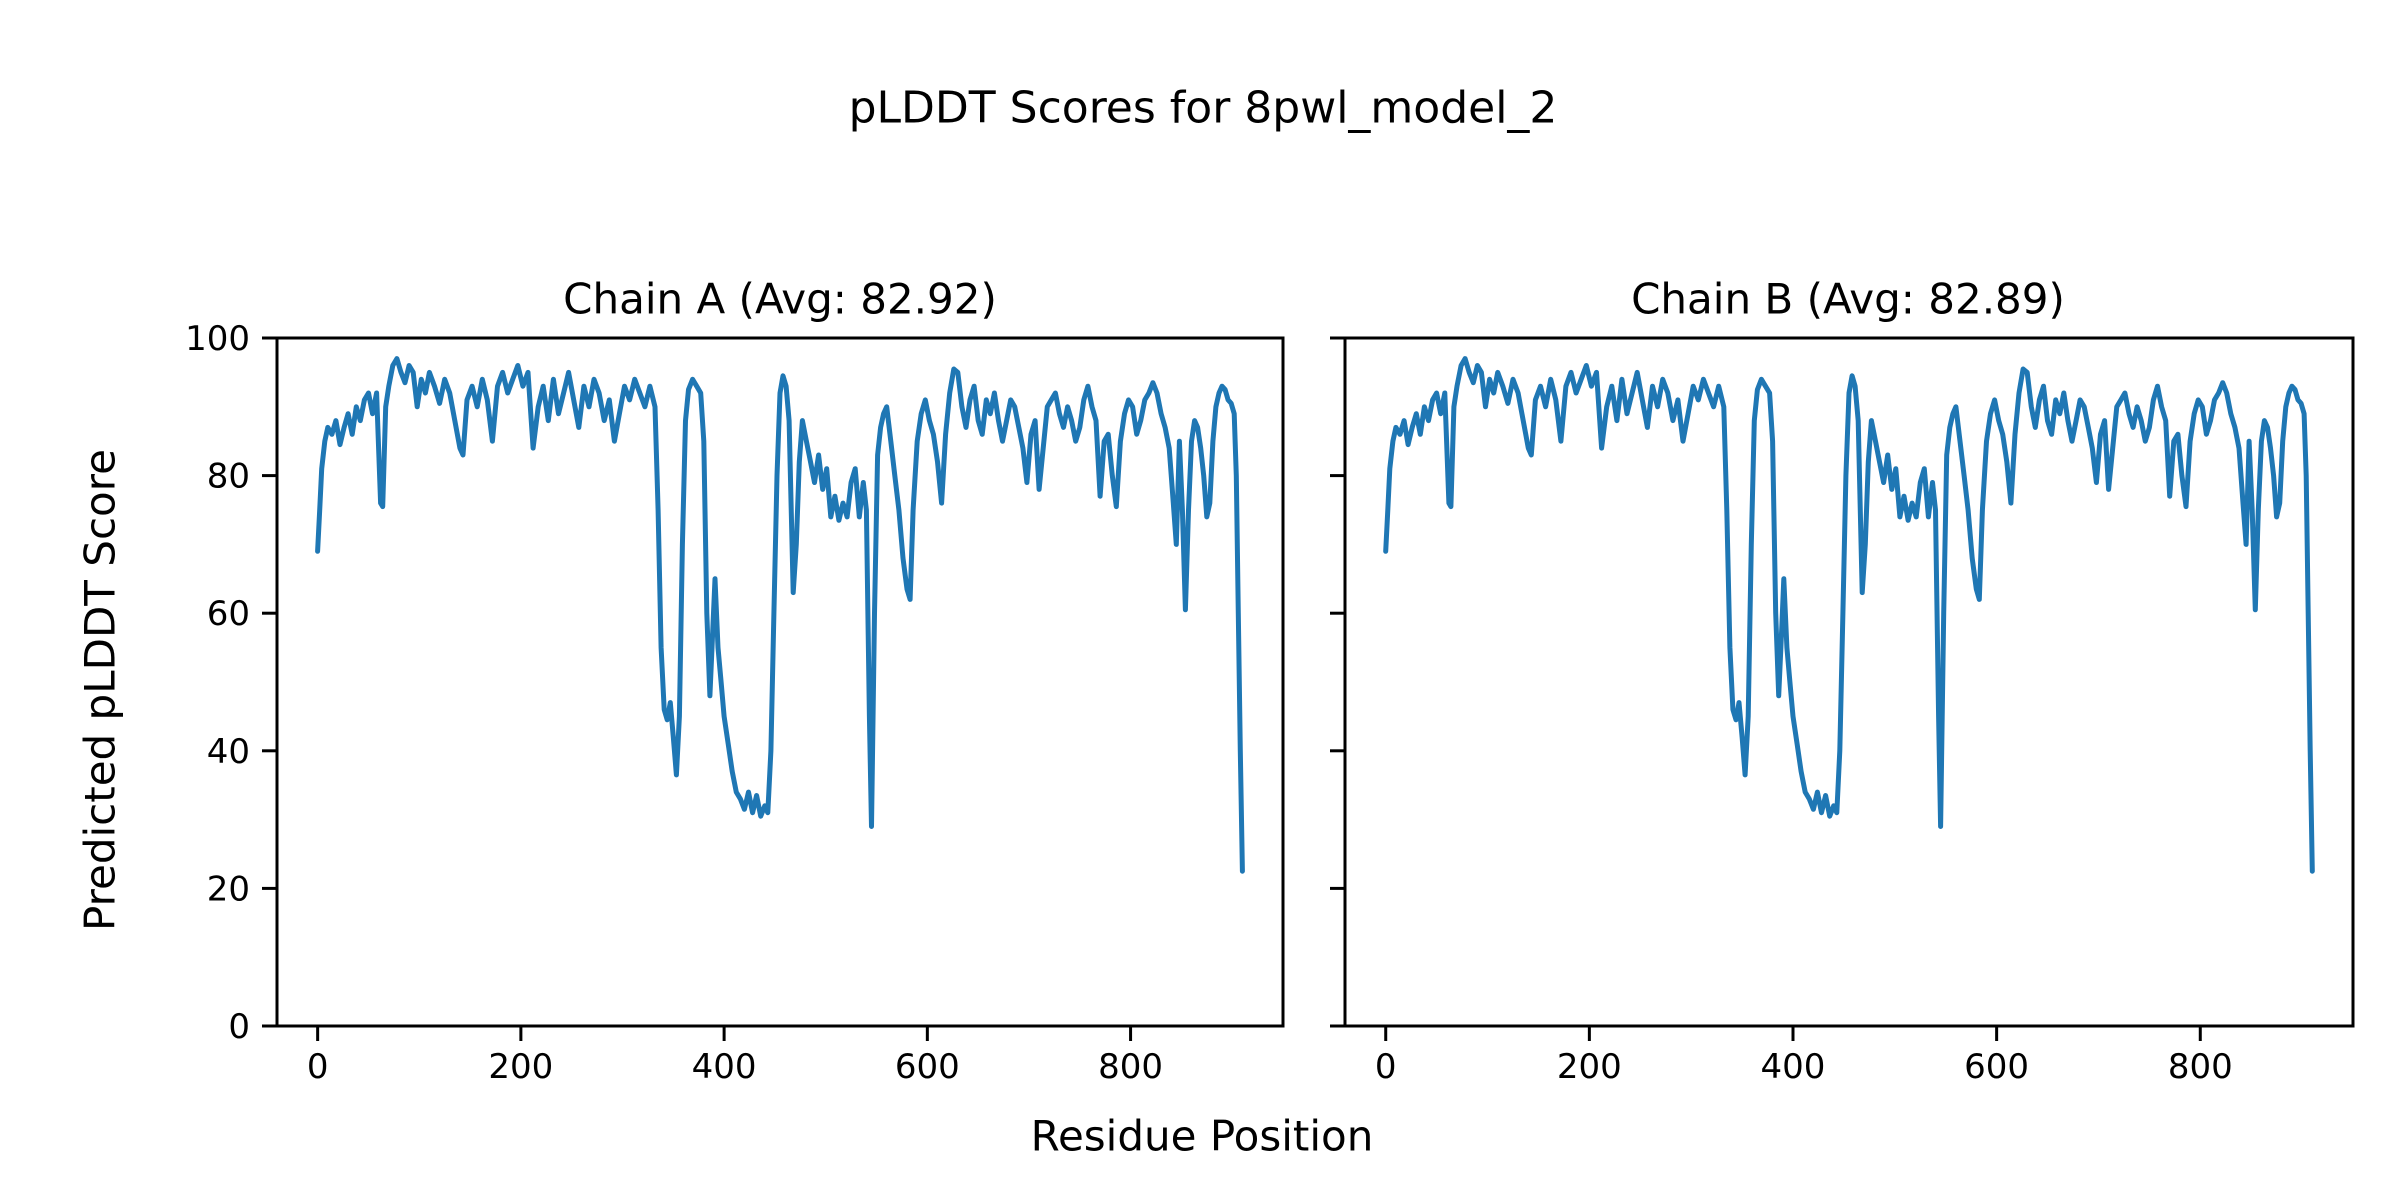  I want to click on y-tick-label: 80, so click(228, 477).